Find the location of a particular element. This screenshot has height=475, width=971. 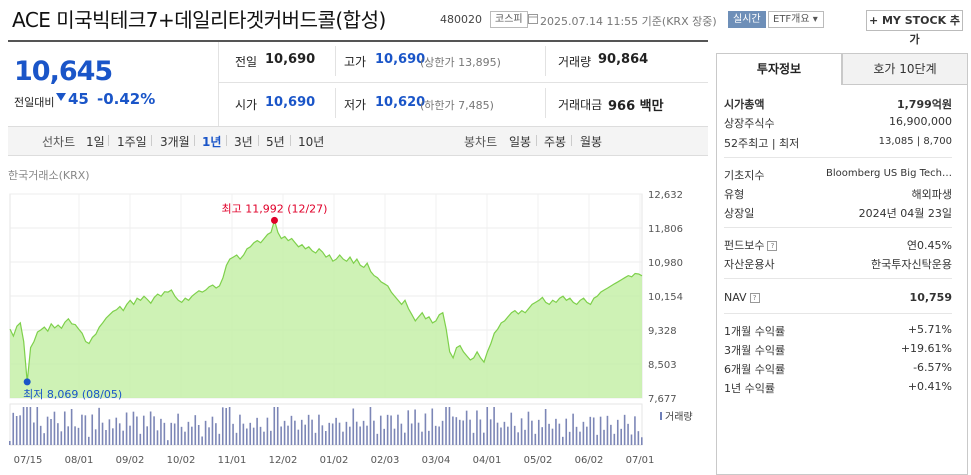

candle-daily: 일봉 is located at coordinates (520, 142).